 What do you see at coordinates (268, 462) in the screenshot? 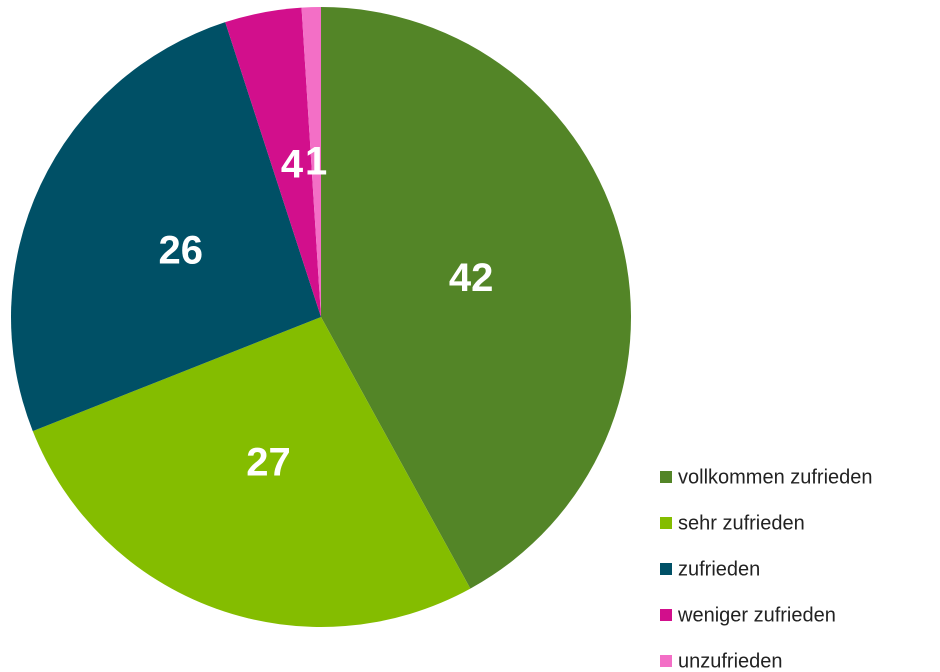
I see `data-label: 27` at bounding box center [268, 462].